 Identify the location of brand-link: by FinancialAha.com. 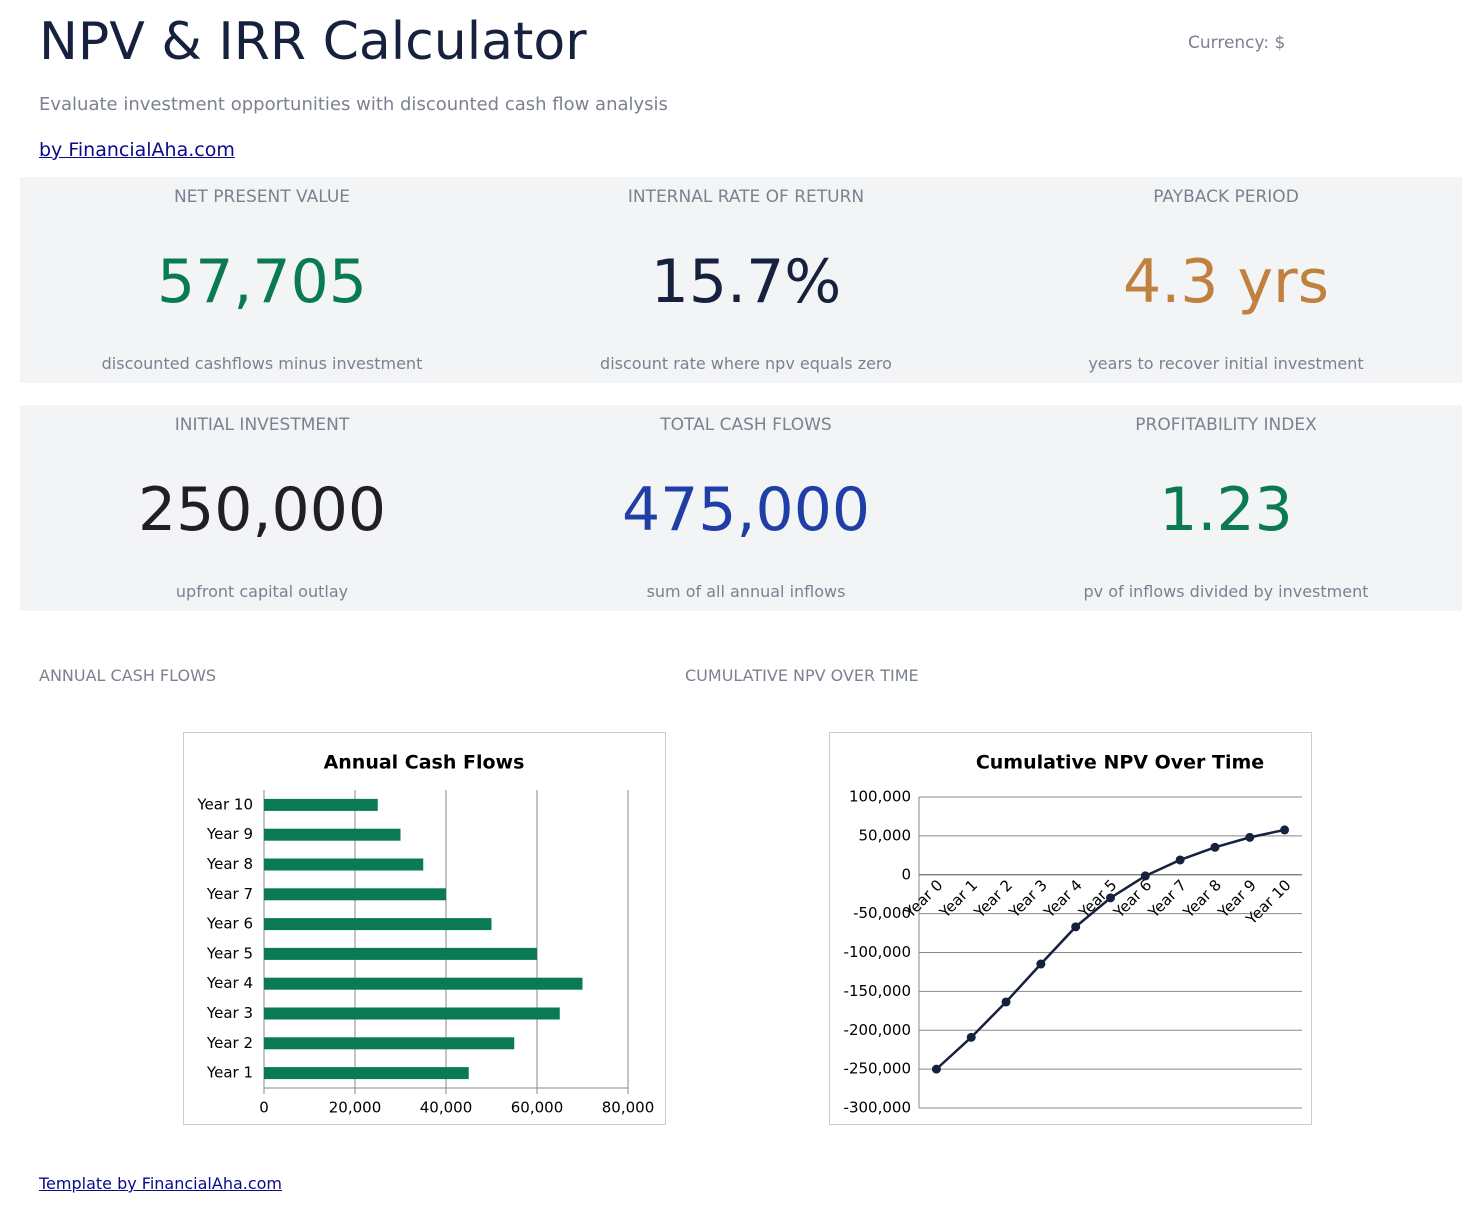
(137, 150).